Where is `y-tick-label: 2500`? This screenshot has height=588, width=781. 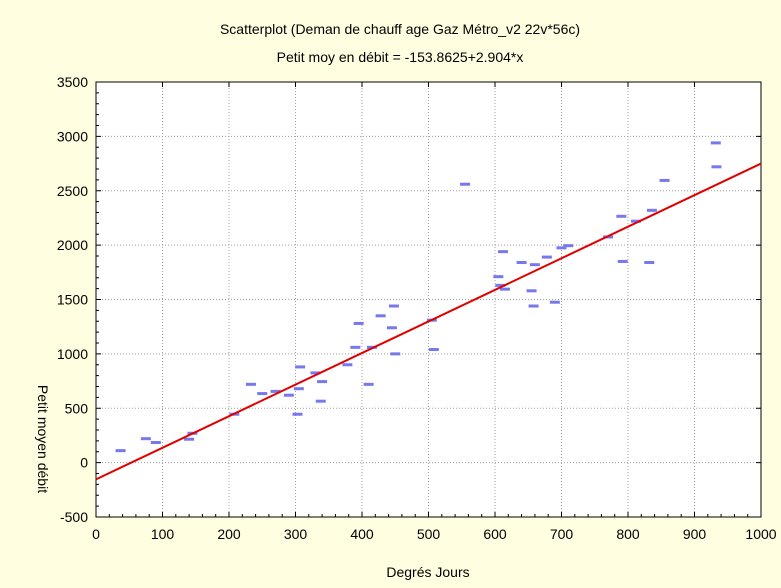
y-tick-label: 2500 is located at coordinates (72, 191).